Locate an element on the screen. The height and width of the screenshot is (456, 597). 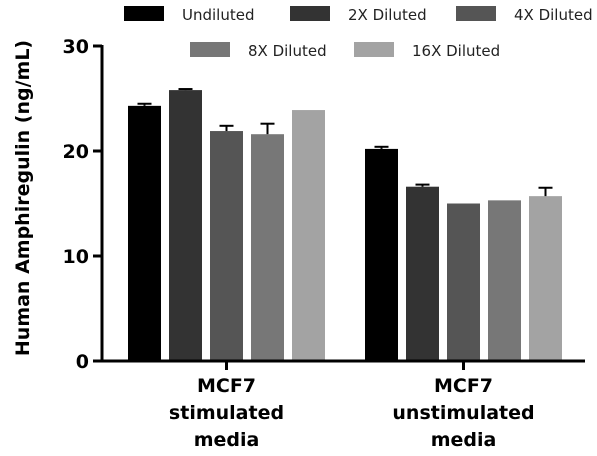
legend-label: 16X Diluted is located at coordinates (456, 51).